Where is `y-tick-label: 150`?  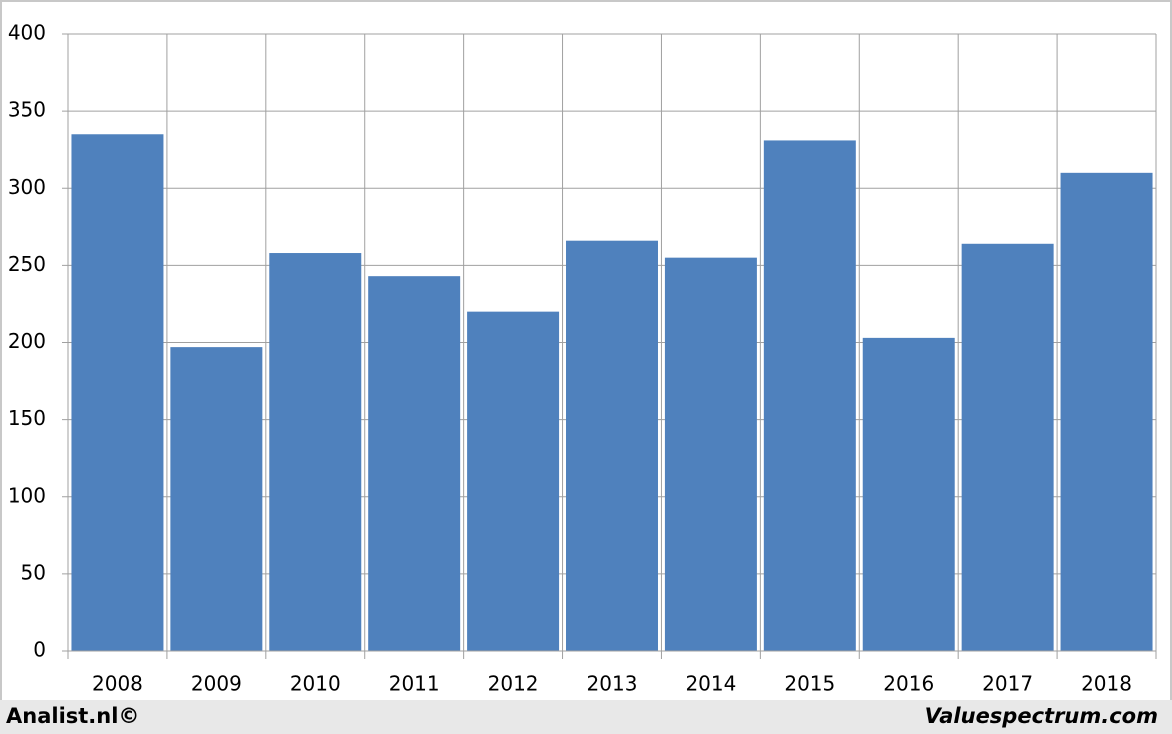
y-tick-label: 150 is located at coordinates (27, 418).